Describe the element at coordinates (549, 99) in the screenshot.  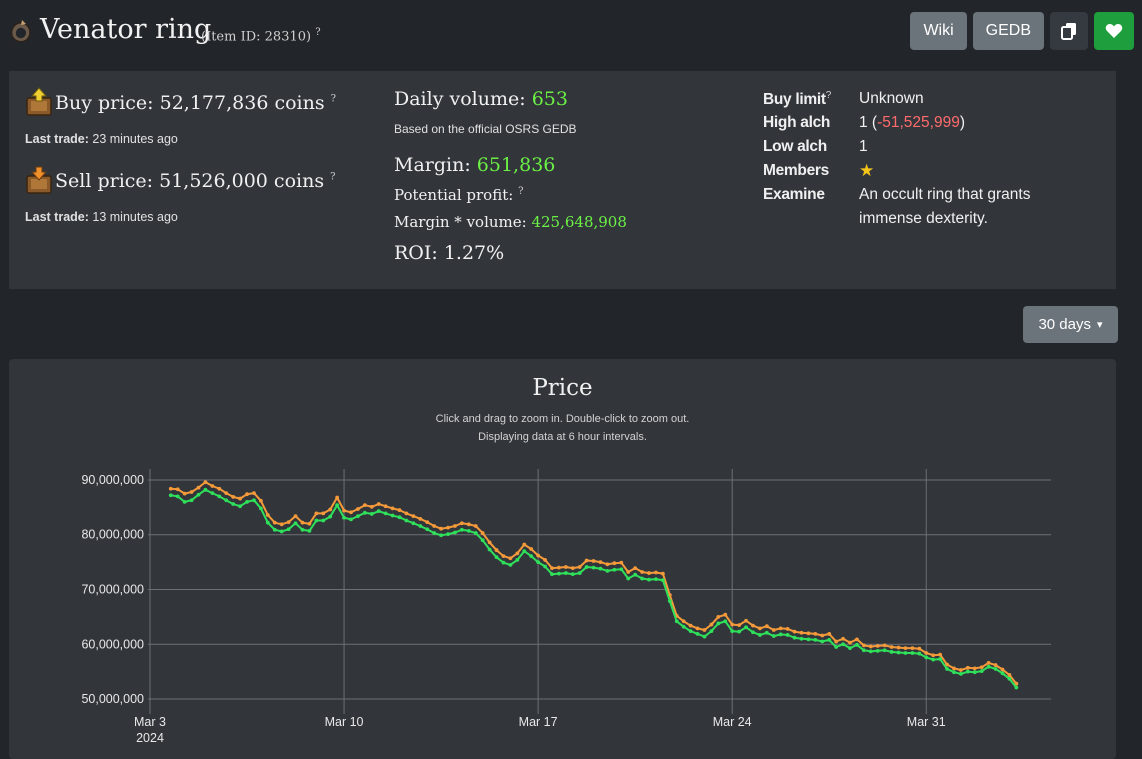
I see `daily-volume-value: 653` at that location.